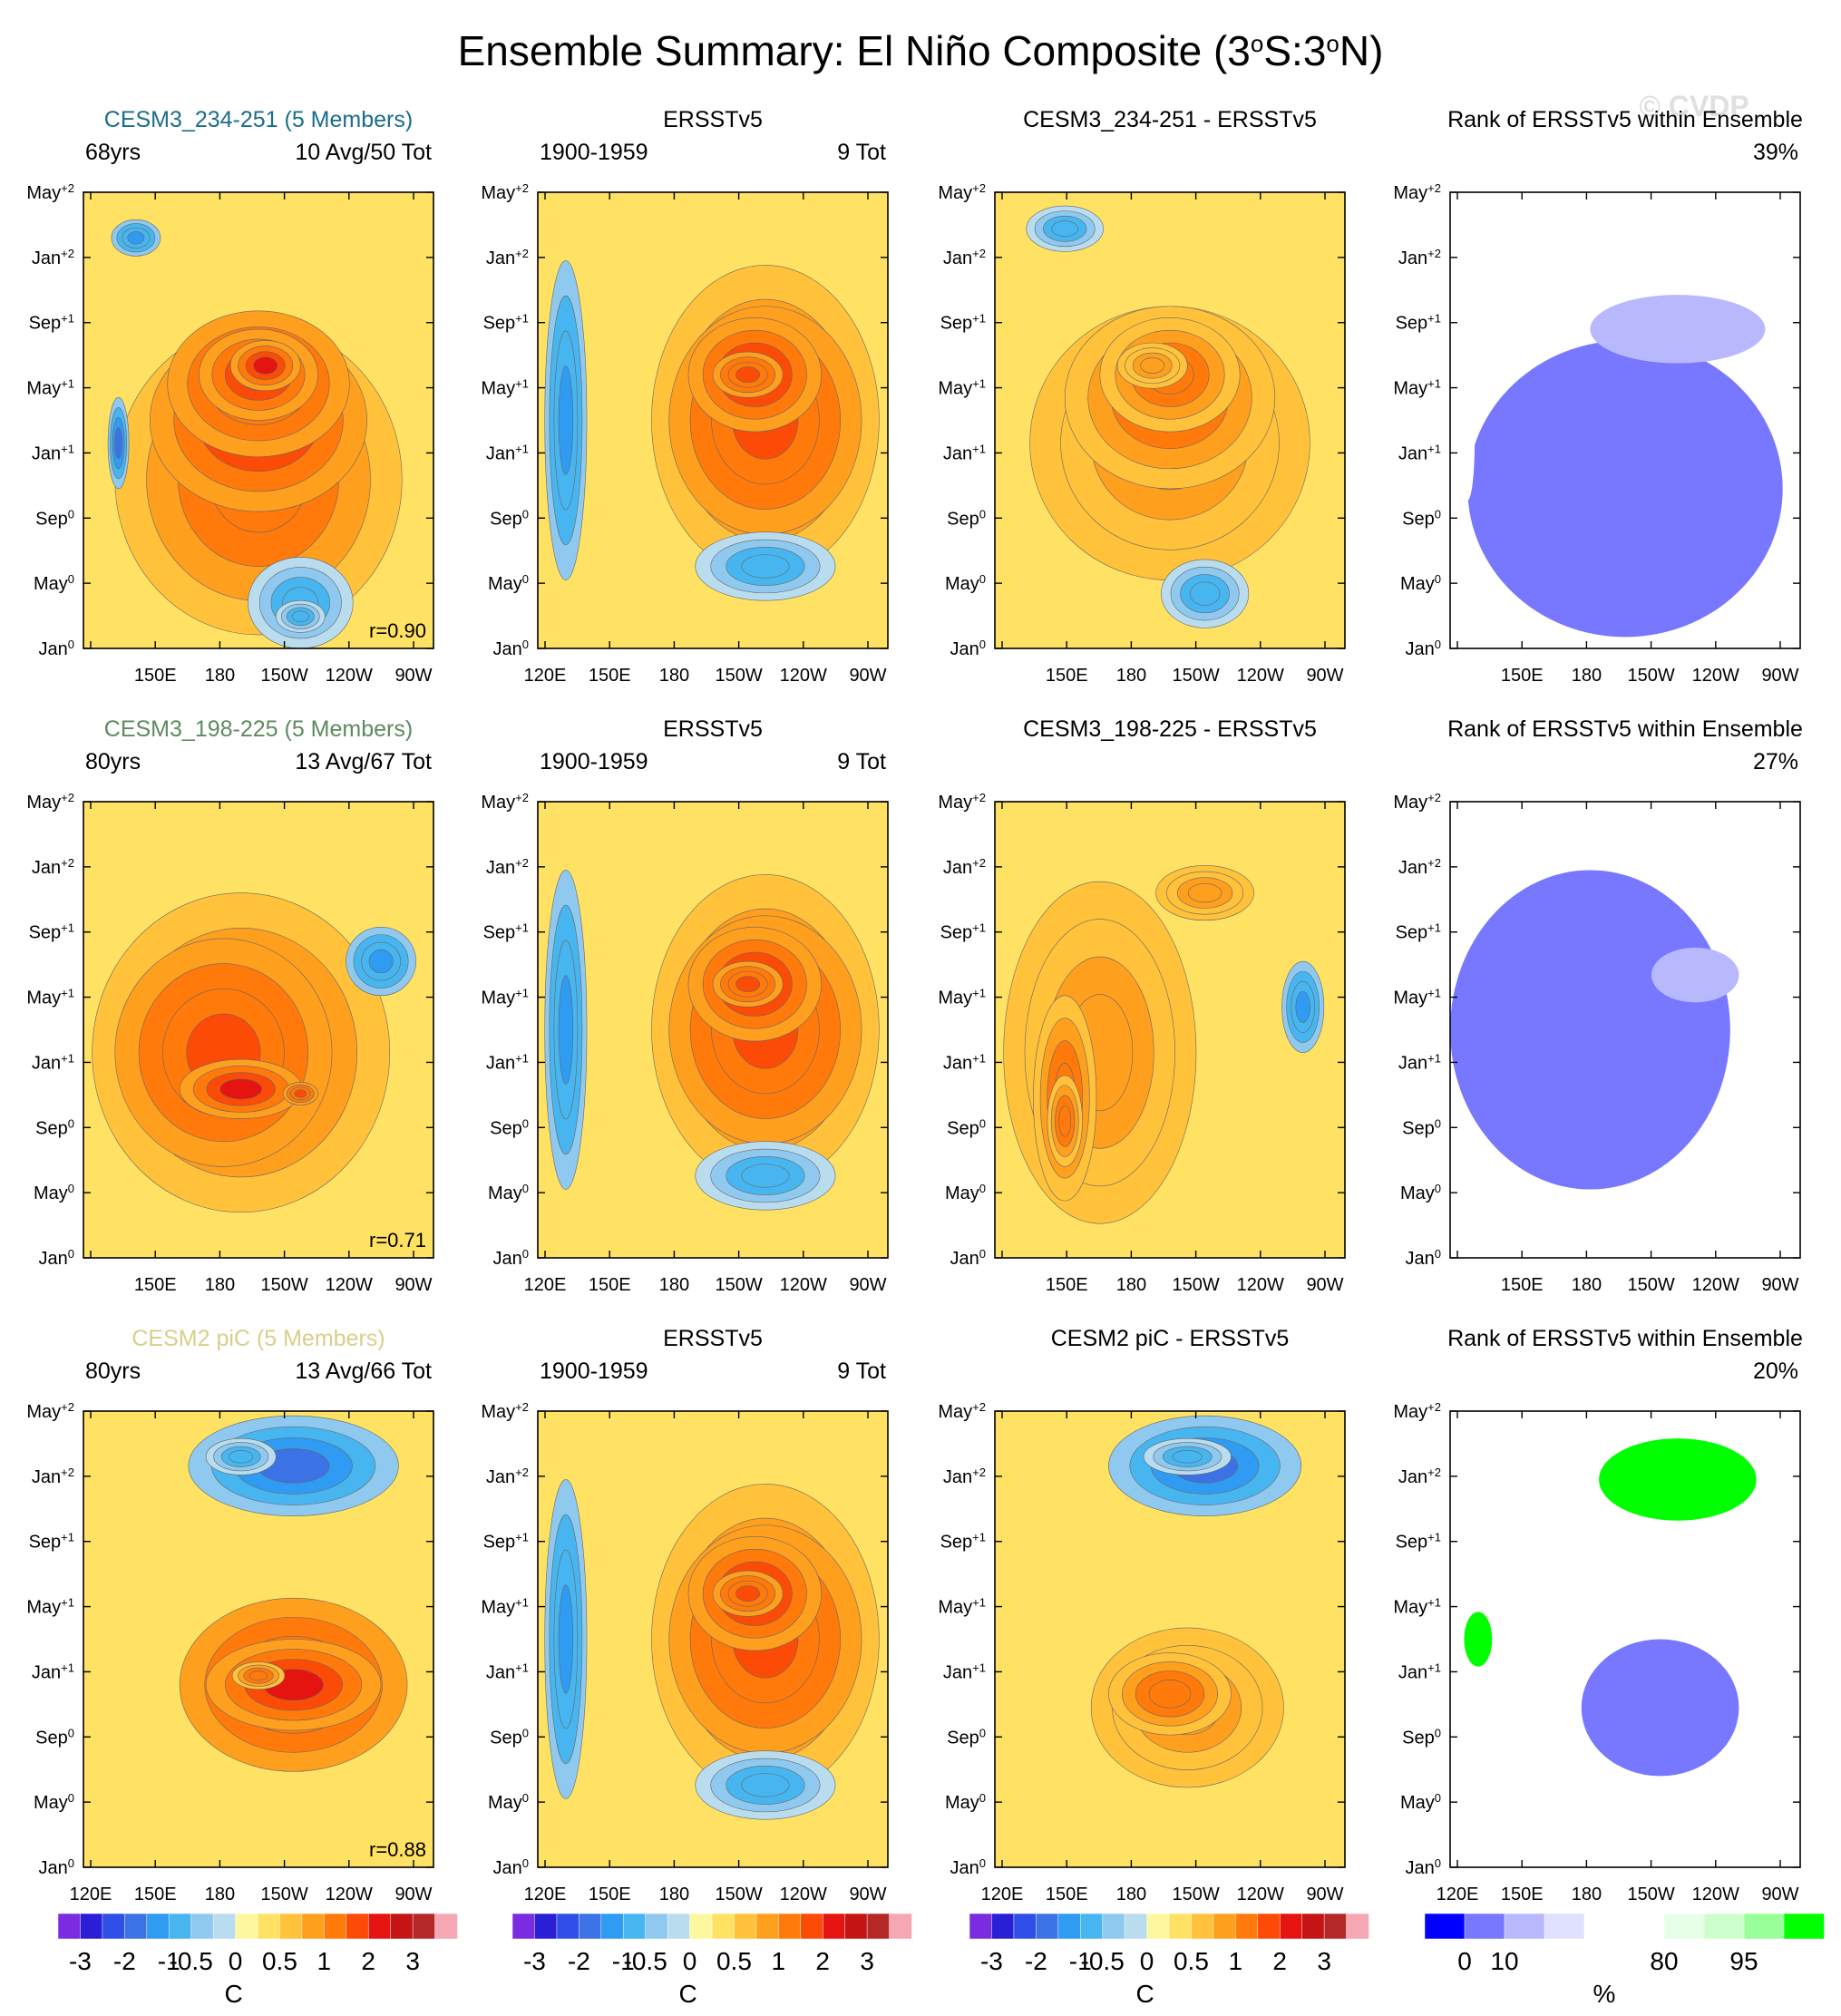 The image size is (1841, 2016). What do you see at coordinates (1169, 1960) in the screenshot?
I see `colorbar-3: -3 -2 -1-0.5 0 0.5 1 2 3 C` at bounding box center [1169, 1960].